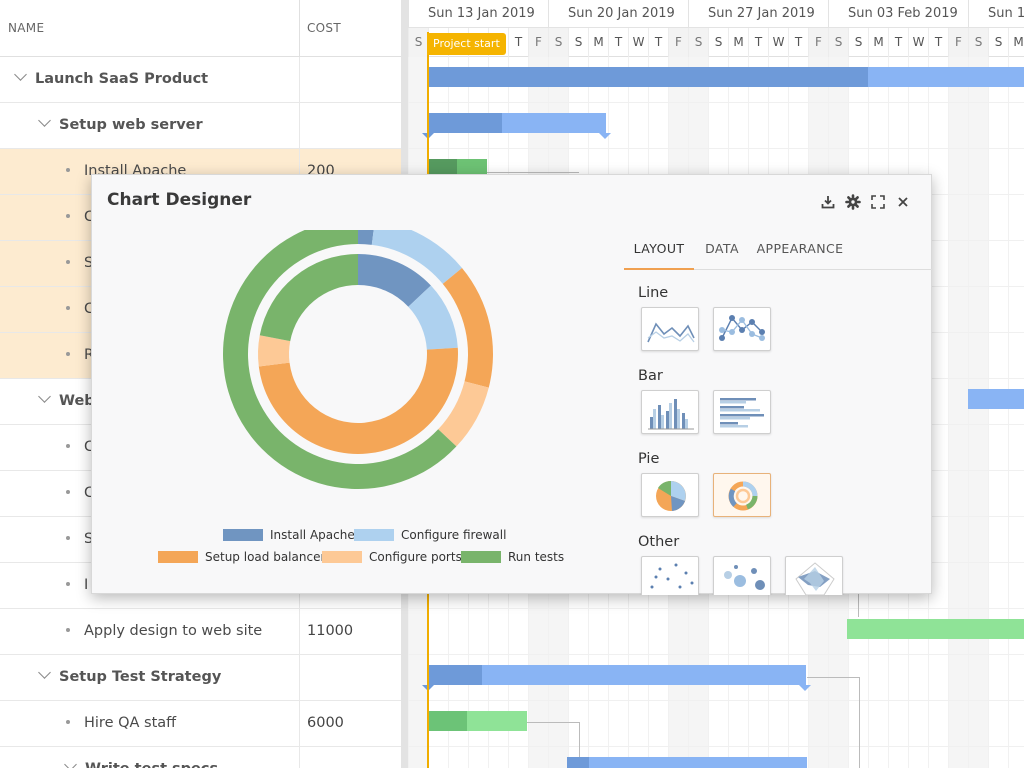 Image resolution: width=1024 pixels, height=768 pixels. I want to click on dialog-title: Chart Designer, so click(179, 200).